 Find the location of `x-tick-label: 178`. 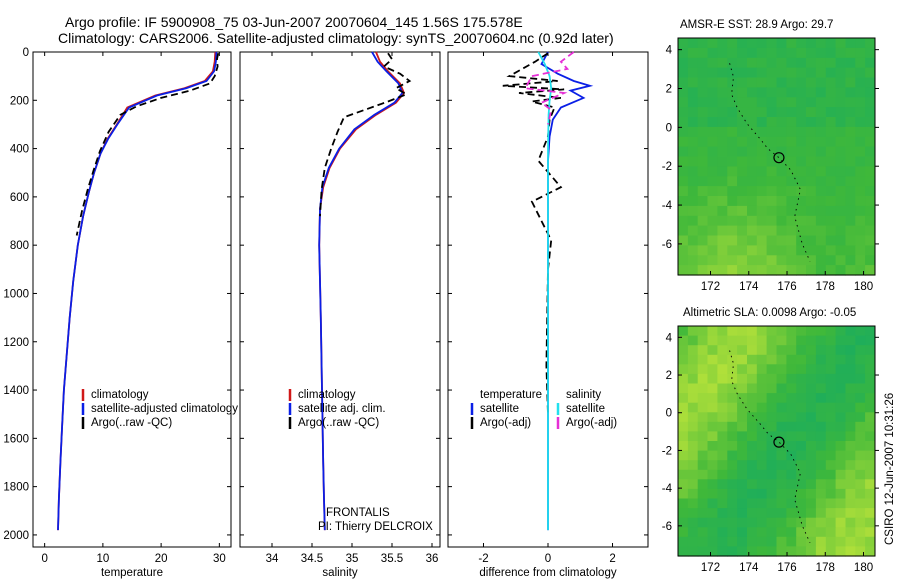

x-tick-label: 178 is located at coordinates (825, 568).